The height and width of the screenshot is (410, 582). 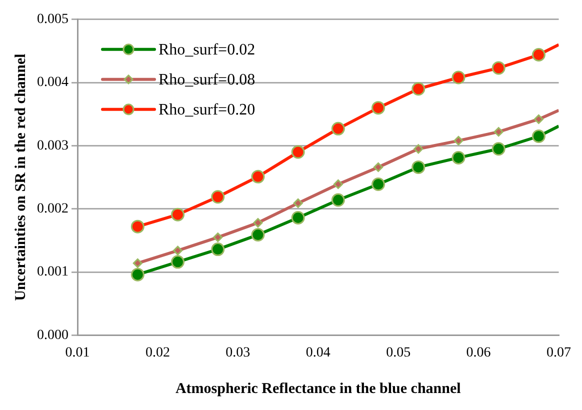 I want to click on y-tick-label: 0.004, so click(x=52, y=82).